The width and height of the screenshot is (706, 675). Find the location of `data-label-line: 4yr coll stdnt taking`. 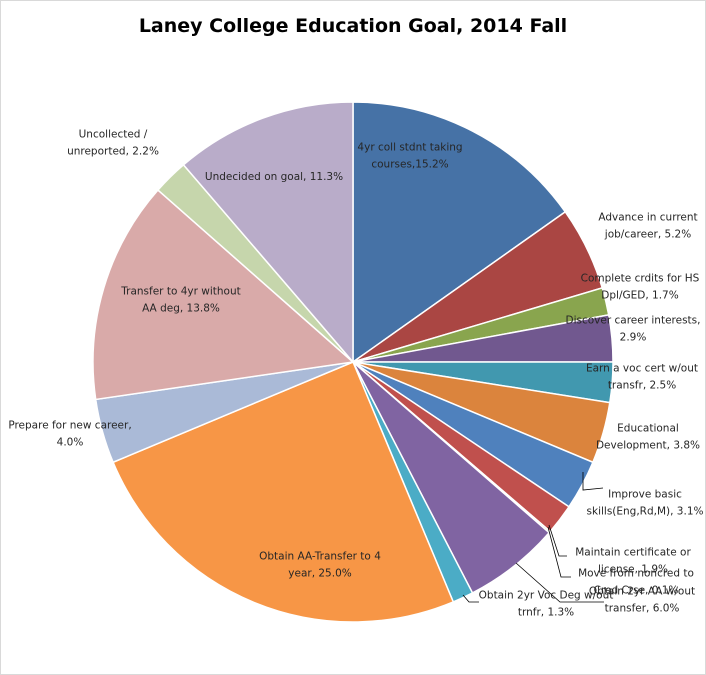

data-label-line: 4yr coll stdnt taking is located at coordinates (409, 148).